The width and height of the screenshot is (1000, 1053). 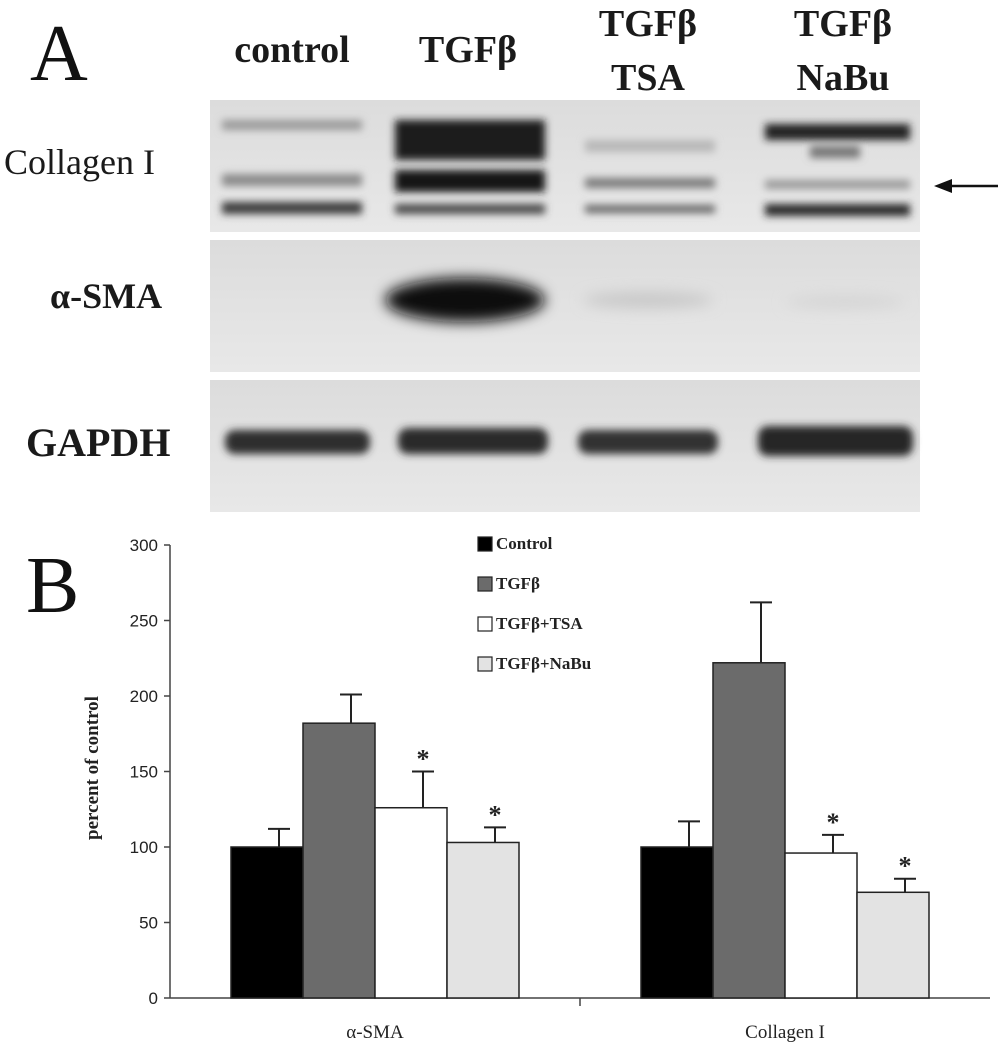 What do you see at coordinates (563, 51) in the screenshot?
I see `lane-labels: control TGFβ TGFβ TSA TGFβ NaBu` at bounding box center [563, 51].